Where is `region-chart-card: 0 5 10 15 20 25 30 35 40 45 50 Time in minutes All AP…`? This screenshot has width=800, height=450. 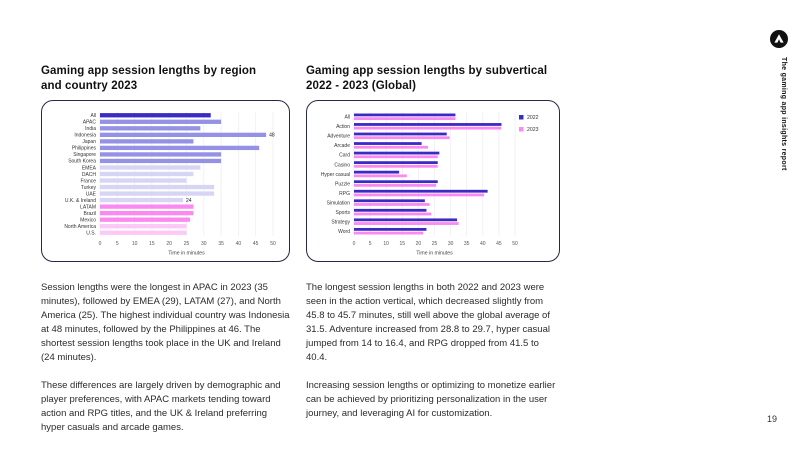
region-chart-card: 0 5 10 15 20 25 30 35 40 45 50 Time in minutes All AP… is located at coordinates (165, 181).